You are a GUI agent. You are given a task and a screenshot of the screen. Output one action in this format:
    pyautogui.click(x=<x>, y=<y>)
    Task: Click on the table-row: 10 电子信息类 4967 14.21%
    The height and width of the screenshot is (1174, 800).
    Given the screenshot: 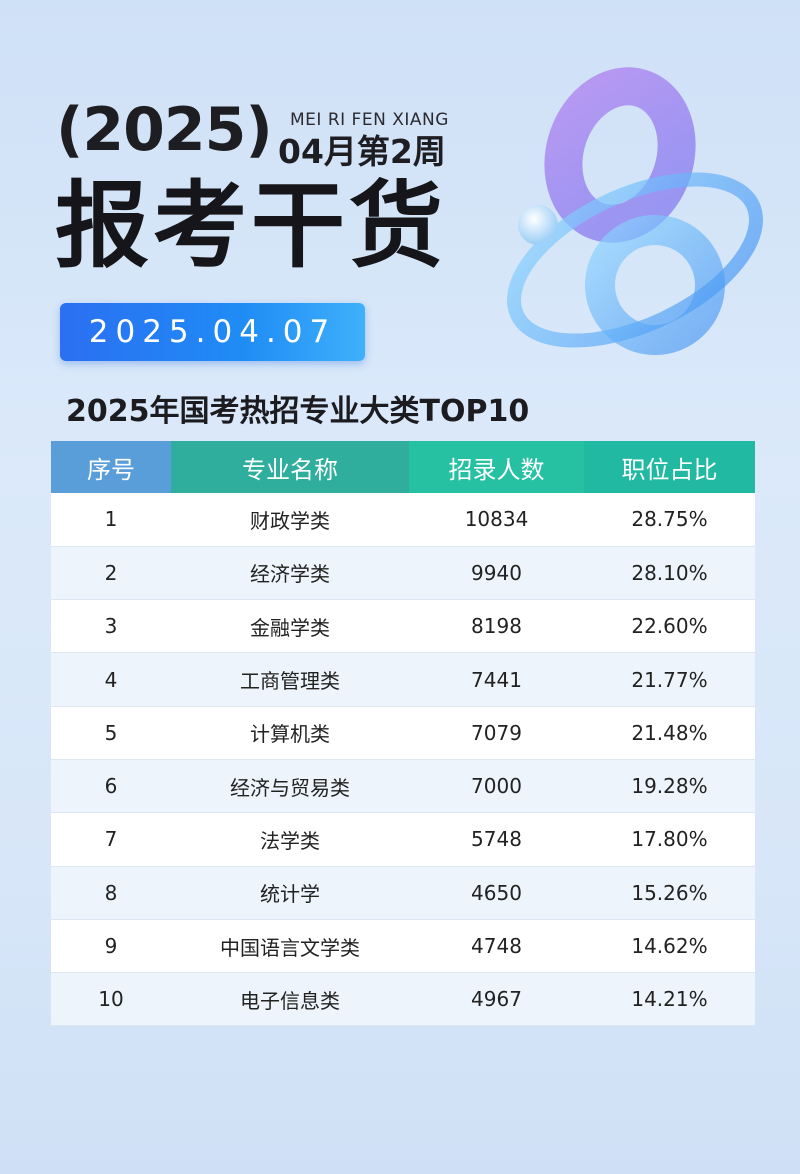 What is the action you would take?
    pyautogui.click(x=403, y=999)
    